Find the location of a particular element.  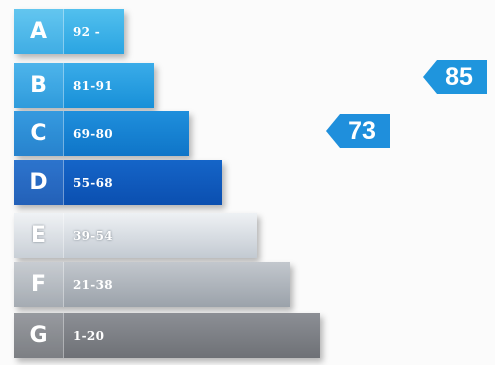

band-range: 21-38 is located at coordinates (93, 284).